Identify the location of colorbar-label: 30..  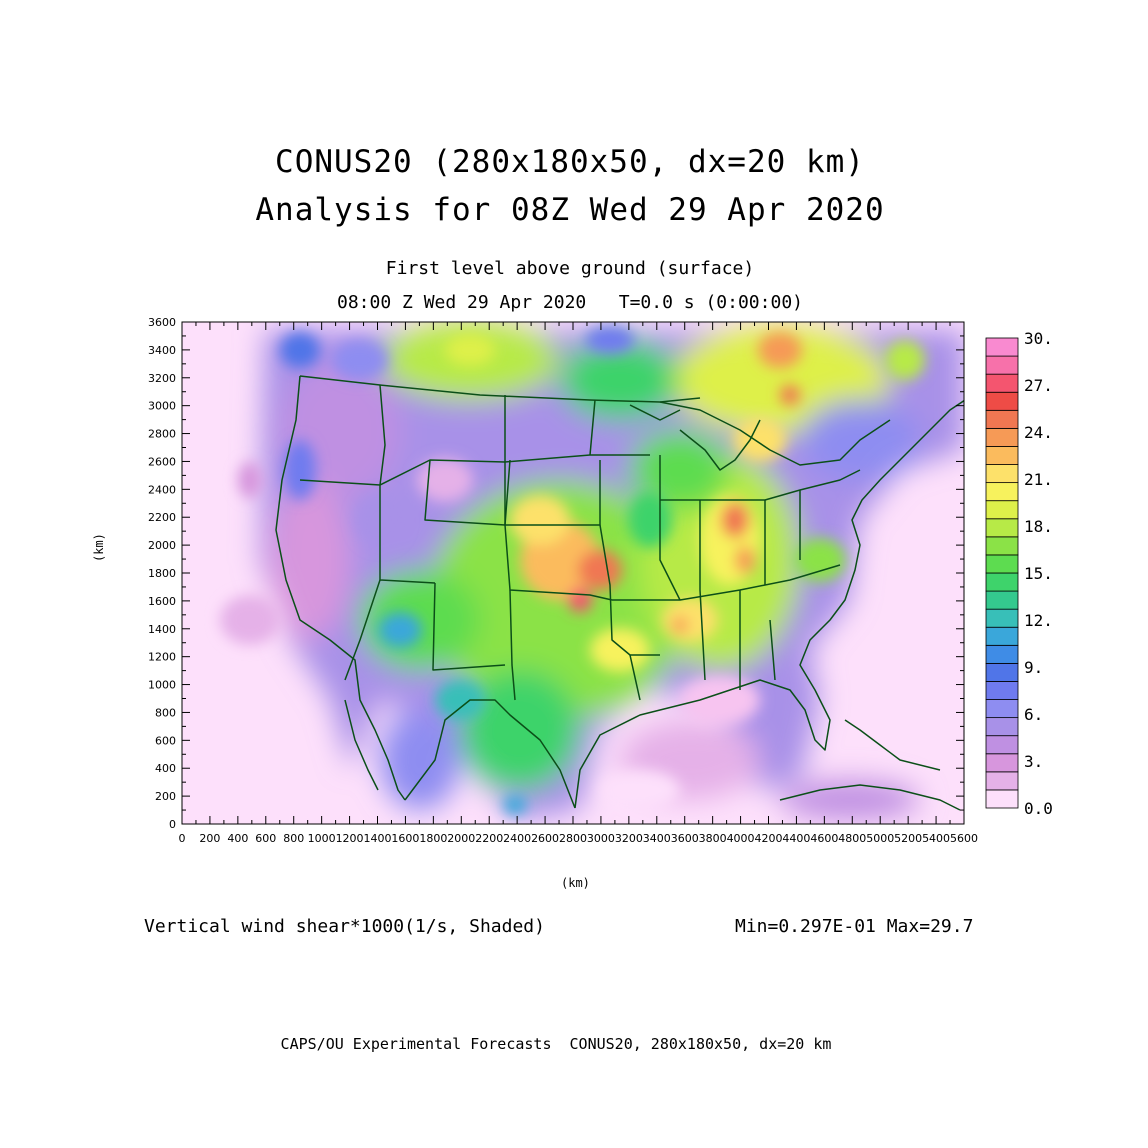
(1038, 338).